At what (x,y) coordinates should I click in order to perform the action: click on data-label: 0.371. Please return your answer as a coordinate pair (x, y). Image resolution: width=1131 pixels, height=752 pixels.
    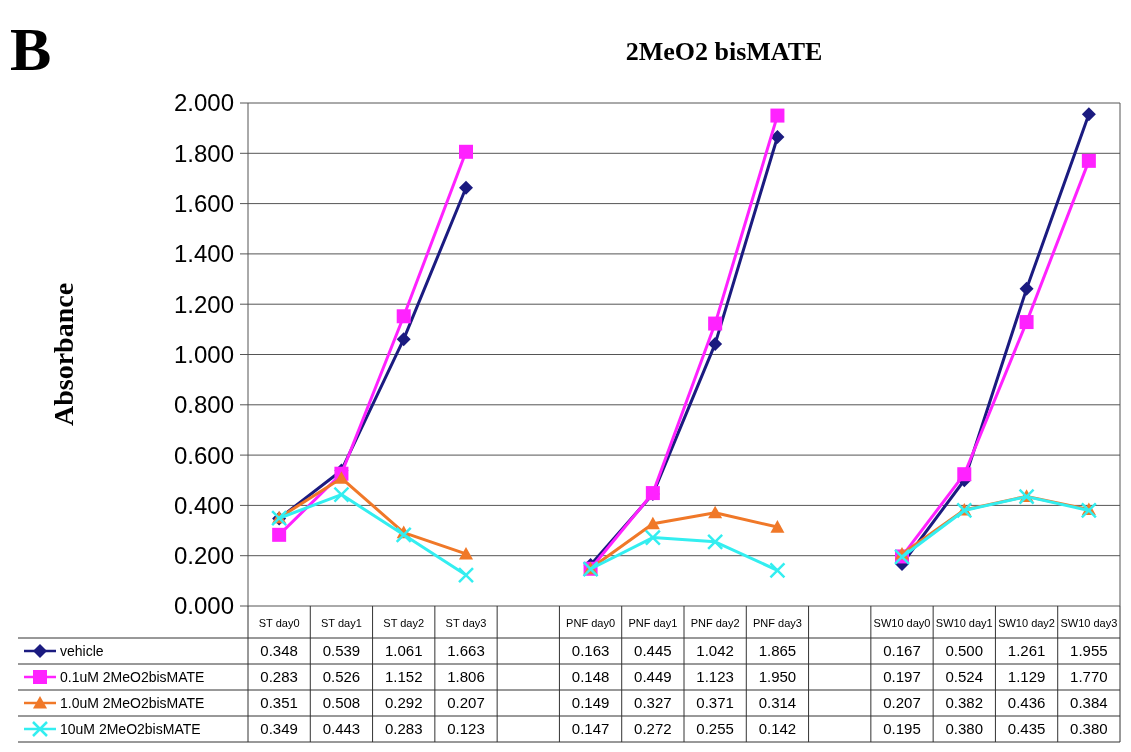
    Looking at the image, I should click on (715, 703).